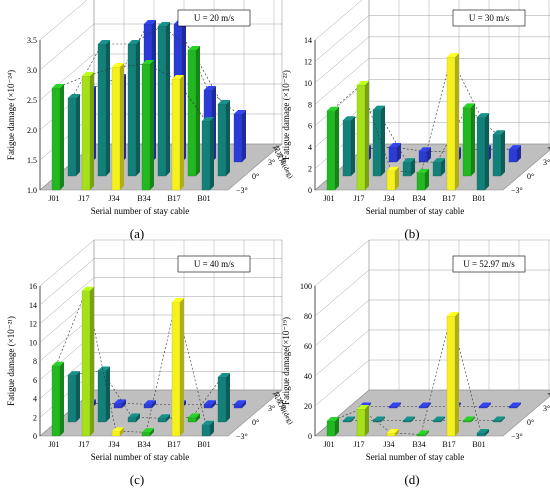 This screenshot has height=492, width=550. I want to click on wind-speed-label: U = 30 m/s, so click(489, 18).